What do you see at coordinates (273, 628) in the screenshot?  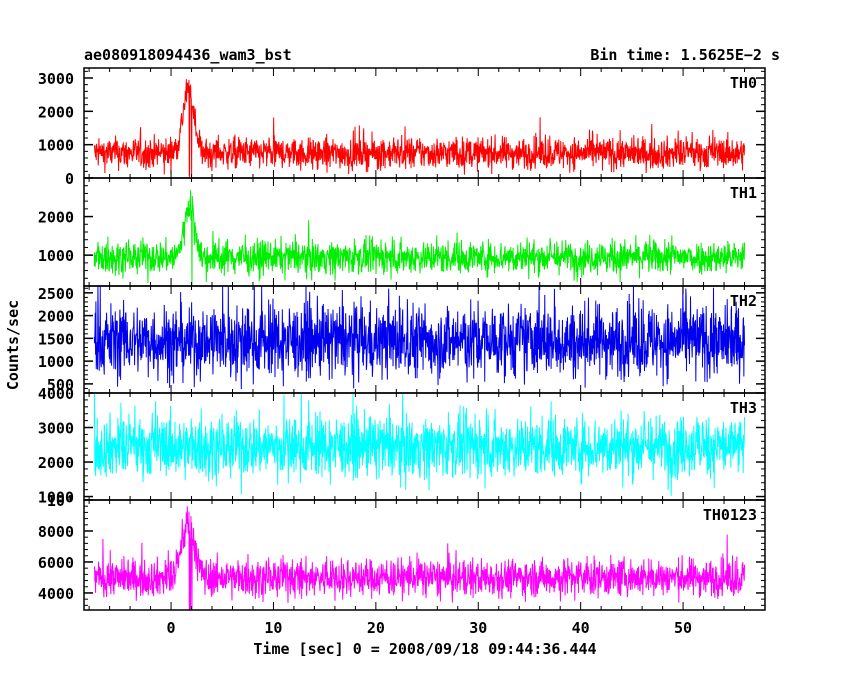 I see `x-tick-label: 10` at bounding box center [273, 628].